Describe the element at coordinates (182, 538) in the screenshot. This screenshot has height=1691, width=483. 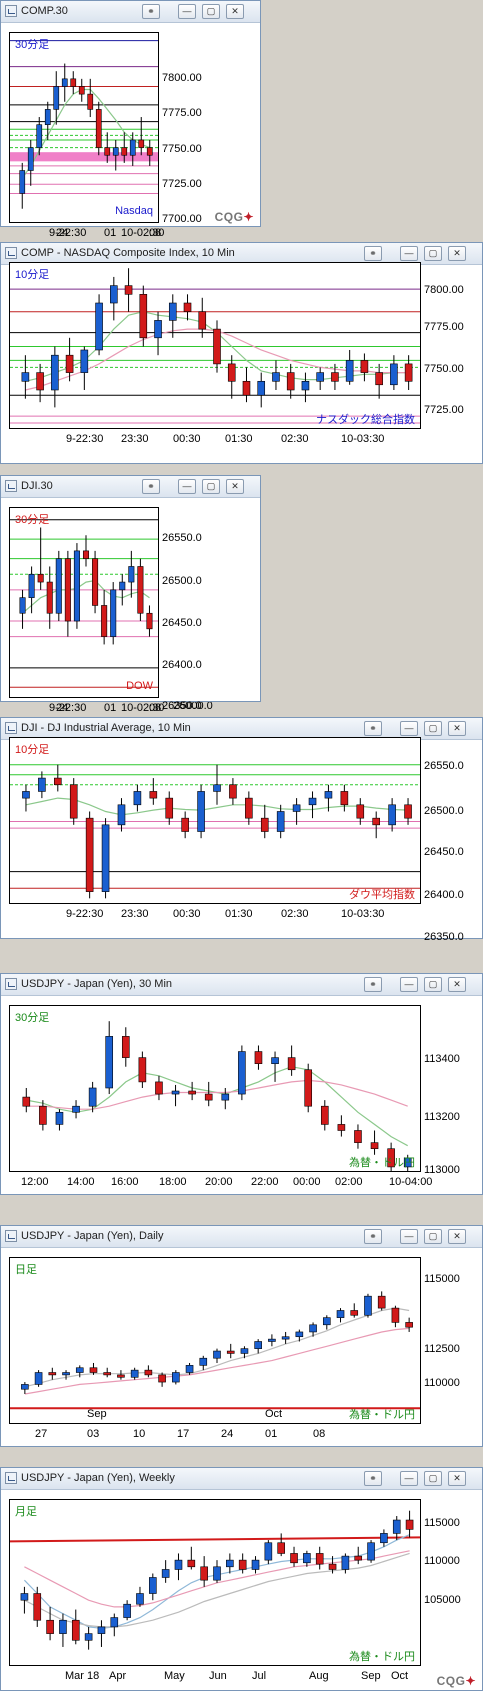
I see `y-tick-label: 26550.0` at that location.